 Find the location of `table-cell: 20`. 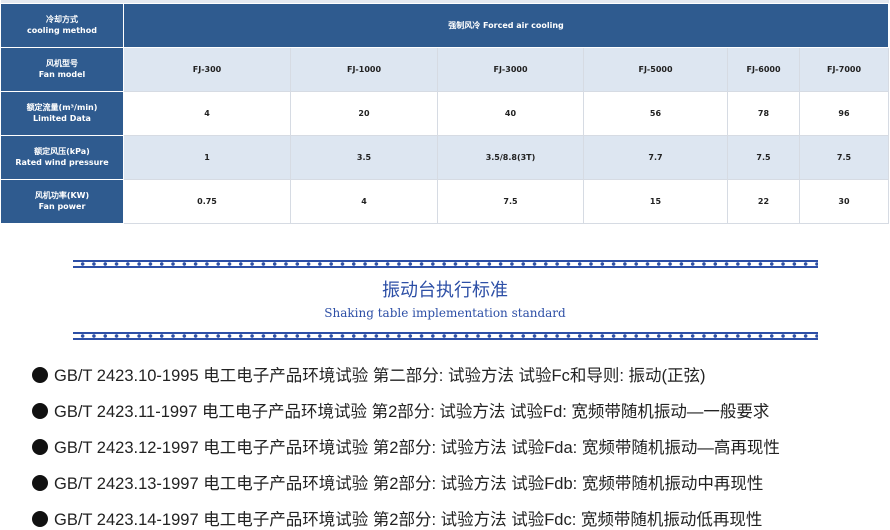

table-cell: 20 is located at coordinates (364, 113).